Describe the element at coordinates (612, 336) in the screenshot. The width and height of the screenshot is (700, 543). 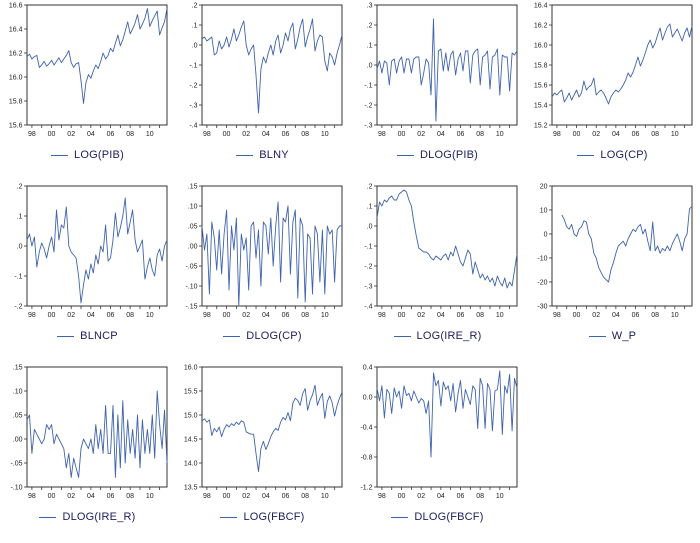
I see `chart-legend: W_P` at that location.